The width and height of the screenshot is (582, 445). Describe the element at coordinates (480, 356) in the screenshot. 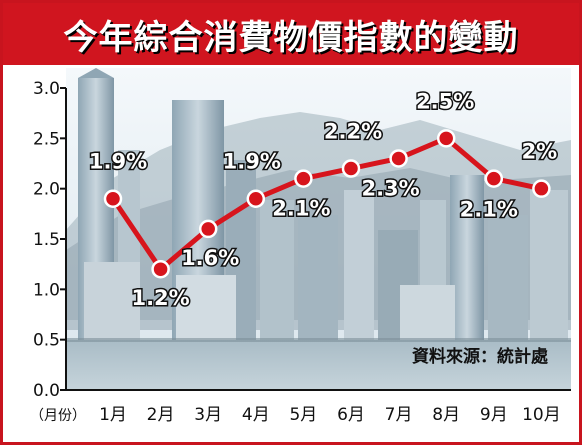

I see `source-note: 資料來源：統計處` at that location.